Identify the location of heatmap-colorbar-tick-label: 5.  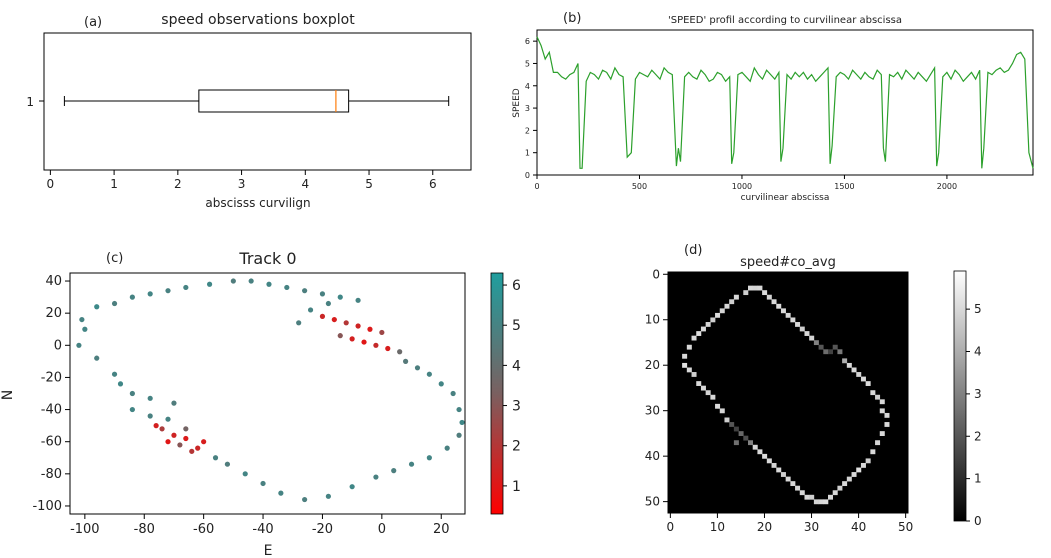
(978, 309).